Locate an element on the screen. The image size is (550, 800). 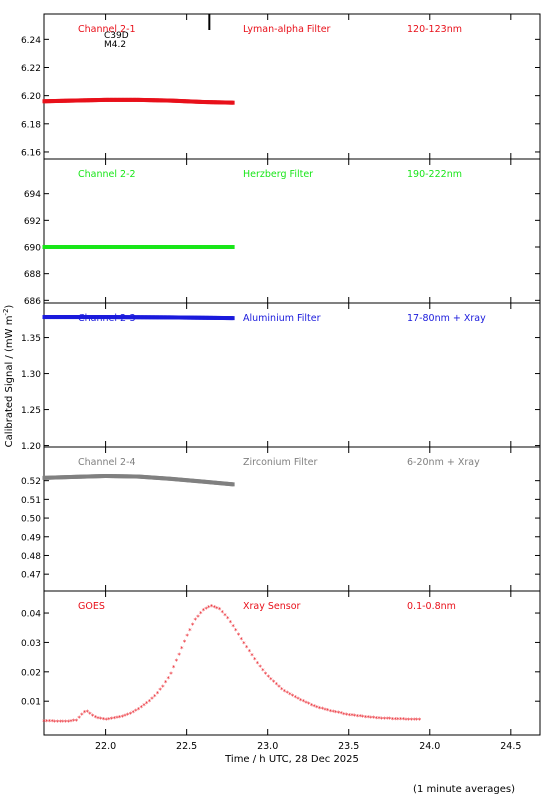
y-tick-label: 6.20 is located at coordinates (31, 97).